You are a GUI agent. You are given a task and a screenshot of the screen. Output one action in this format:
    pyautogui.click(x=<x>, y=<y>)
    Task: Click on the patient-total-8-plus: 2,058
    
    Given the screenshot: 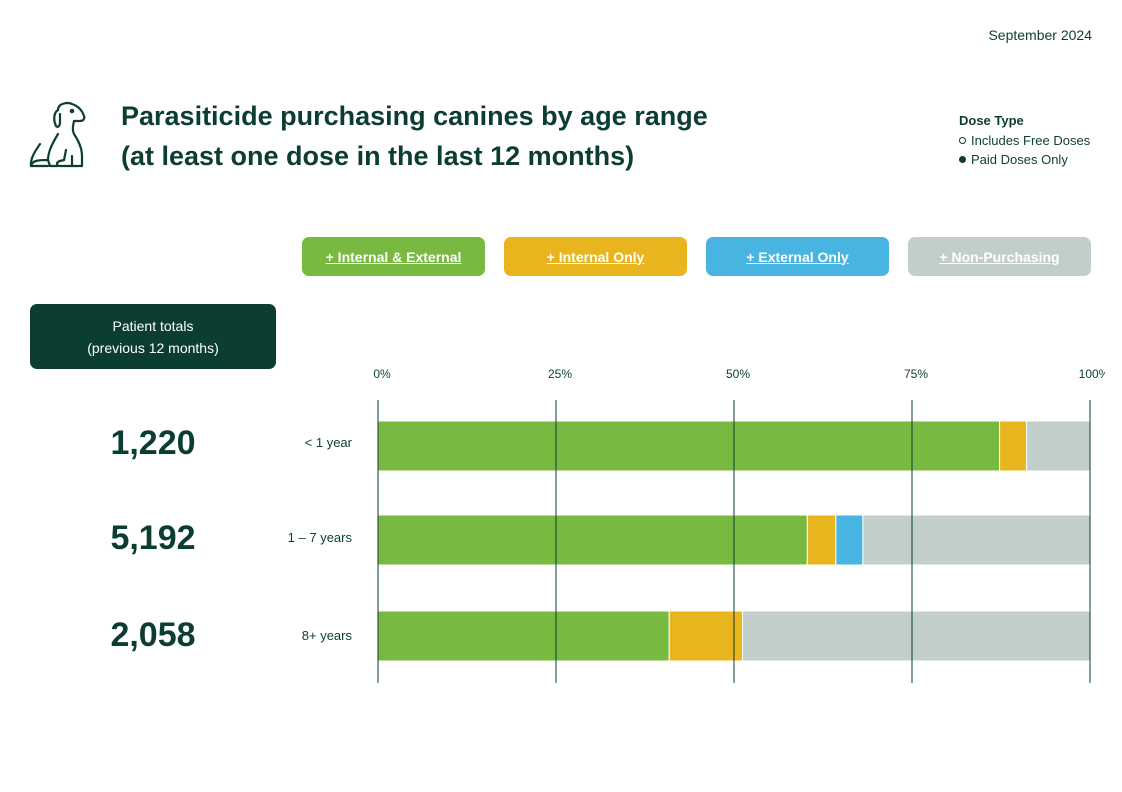 What is the action you would take?
    pyautogui.click(x=153, y=635)
    